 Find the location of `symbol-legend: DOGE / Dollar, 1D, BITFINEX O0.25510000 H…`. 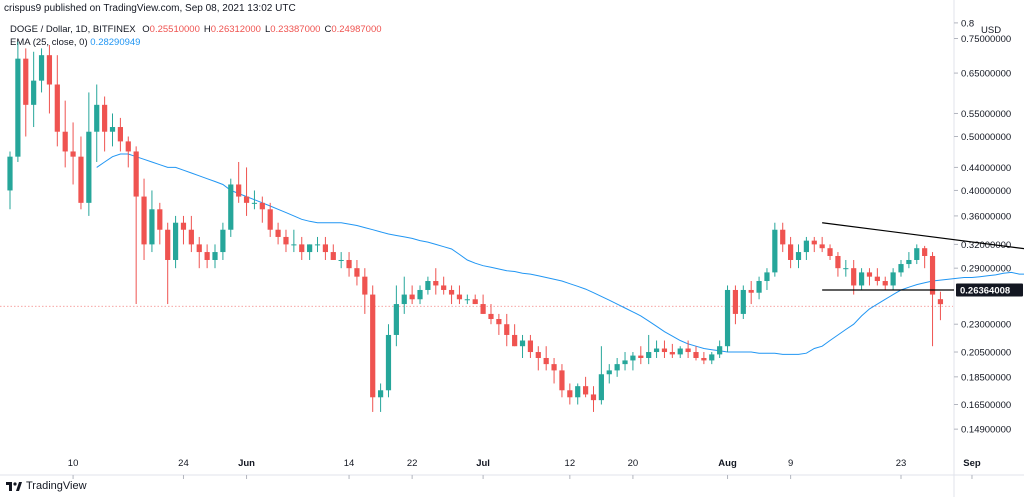

symbol-legend: DOGE / Dollar, 1D, BITFINEX O0.25510000 H… is located at coordinates (196, 29).